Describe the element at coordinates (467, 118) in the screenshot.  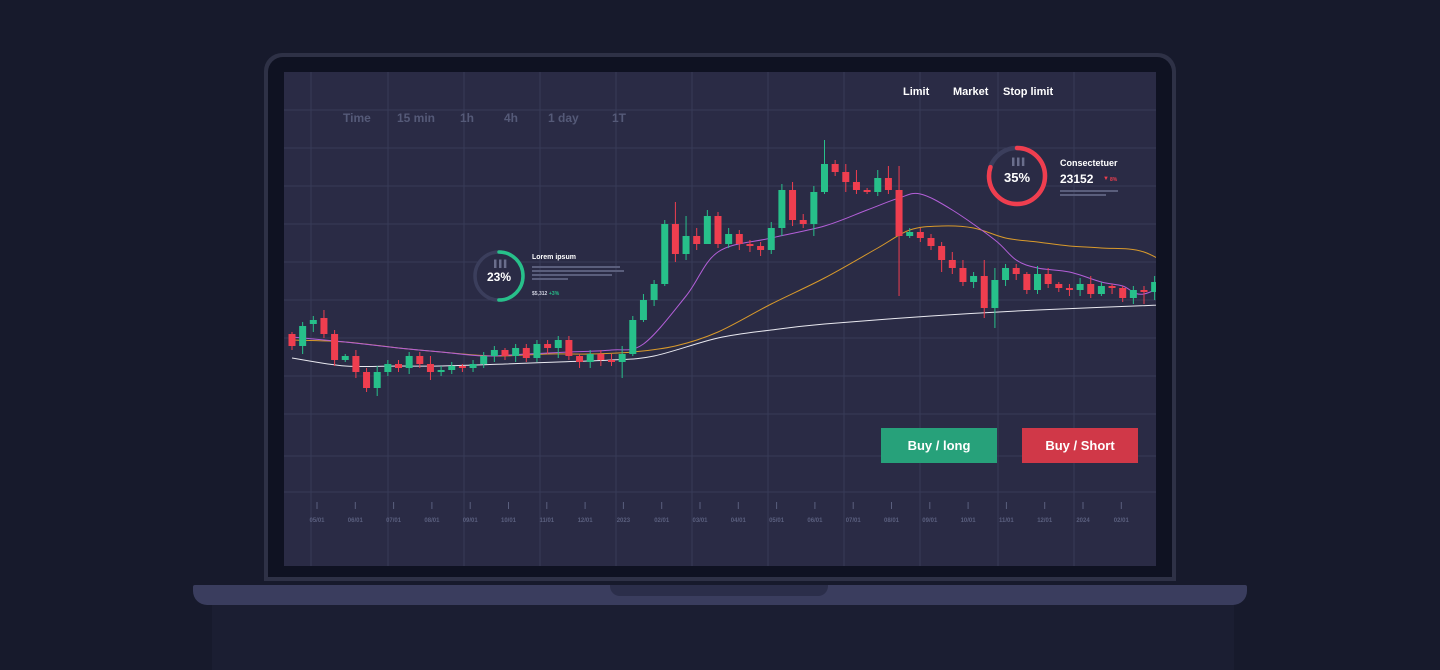
I see `timeframe-1h: 1h` at that location.